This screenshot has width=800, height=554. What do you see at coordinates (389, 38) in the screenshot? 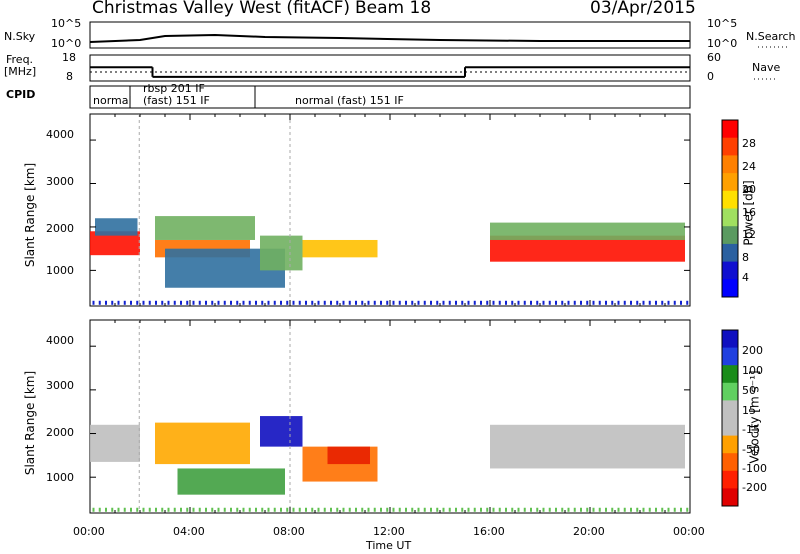
I see `nsky-trace` at bounding box center [389, 38].